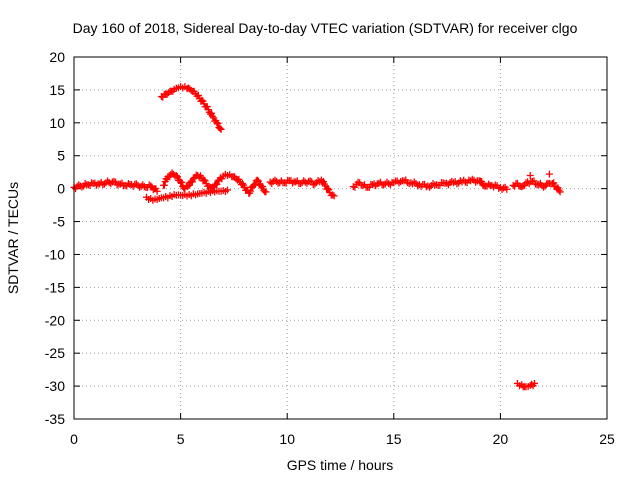 The image size is (640, 480). Describe the element at coordinates (342, 439) in the screenshot. I see `x-tick-labels: 0 5 10 15 20 25` at that location.